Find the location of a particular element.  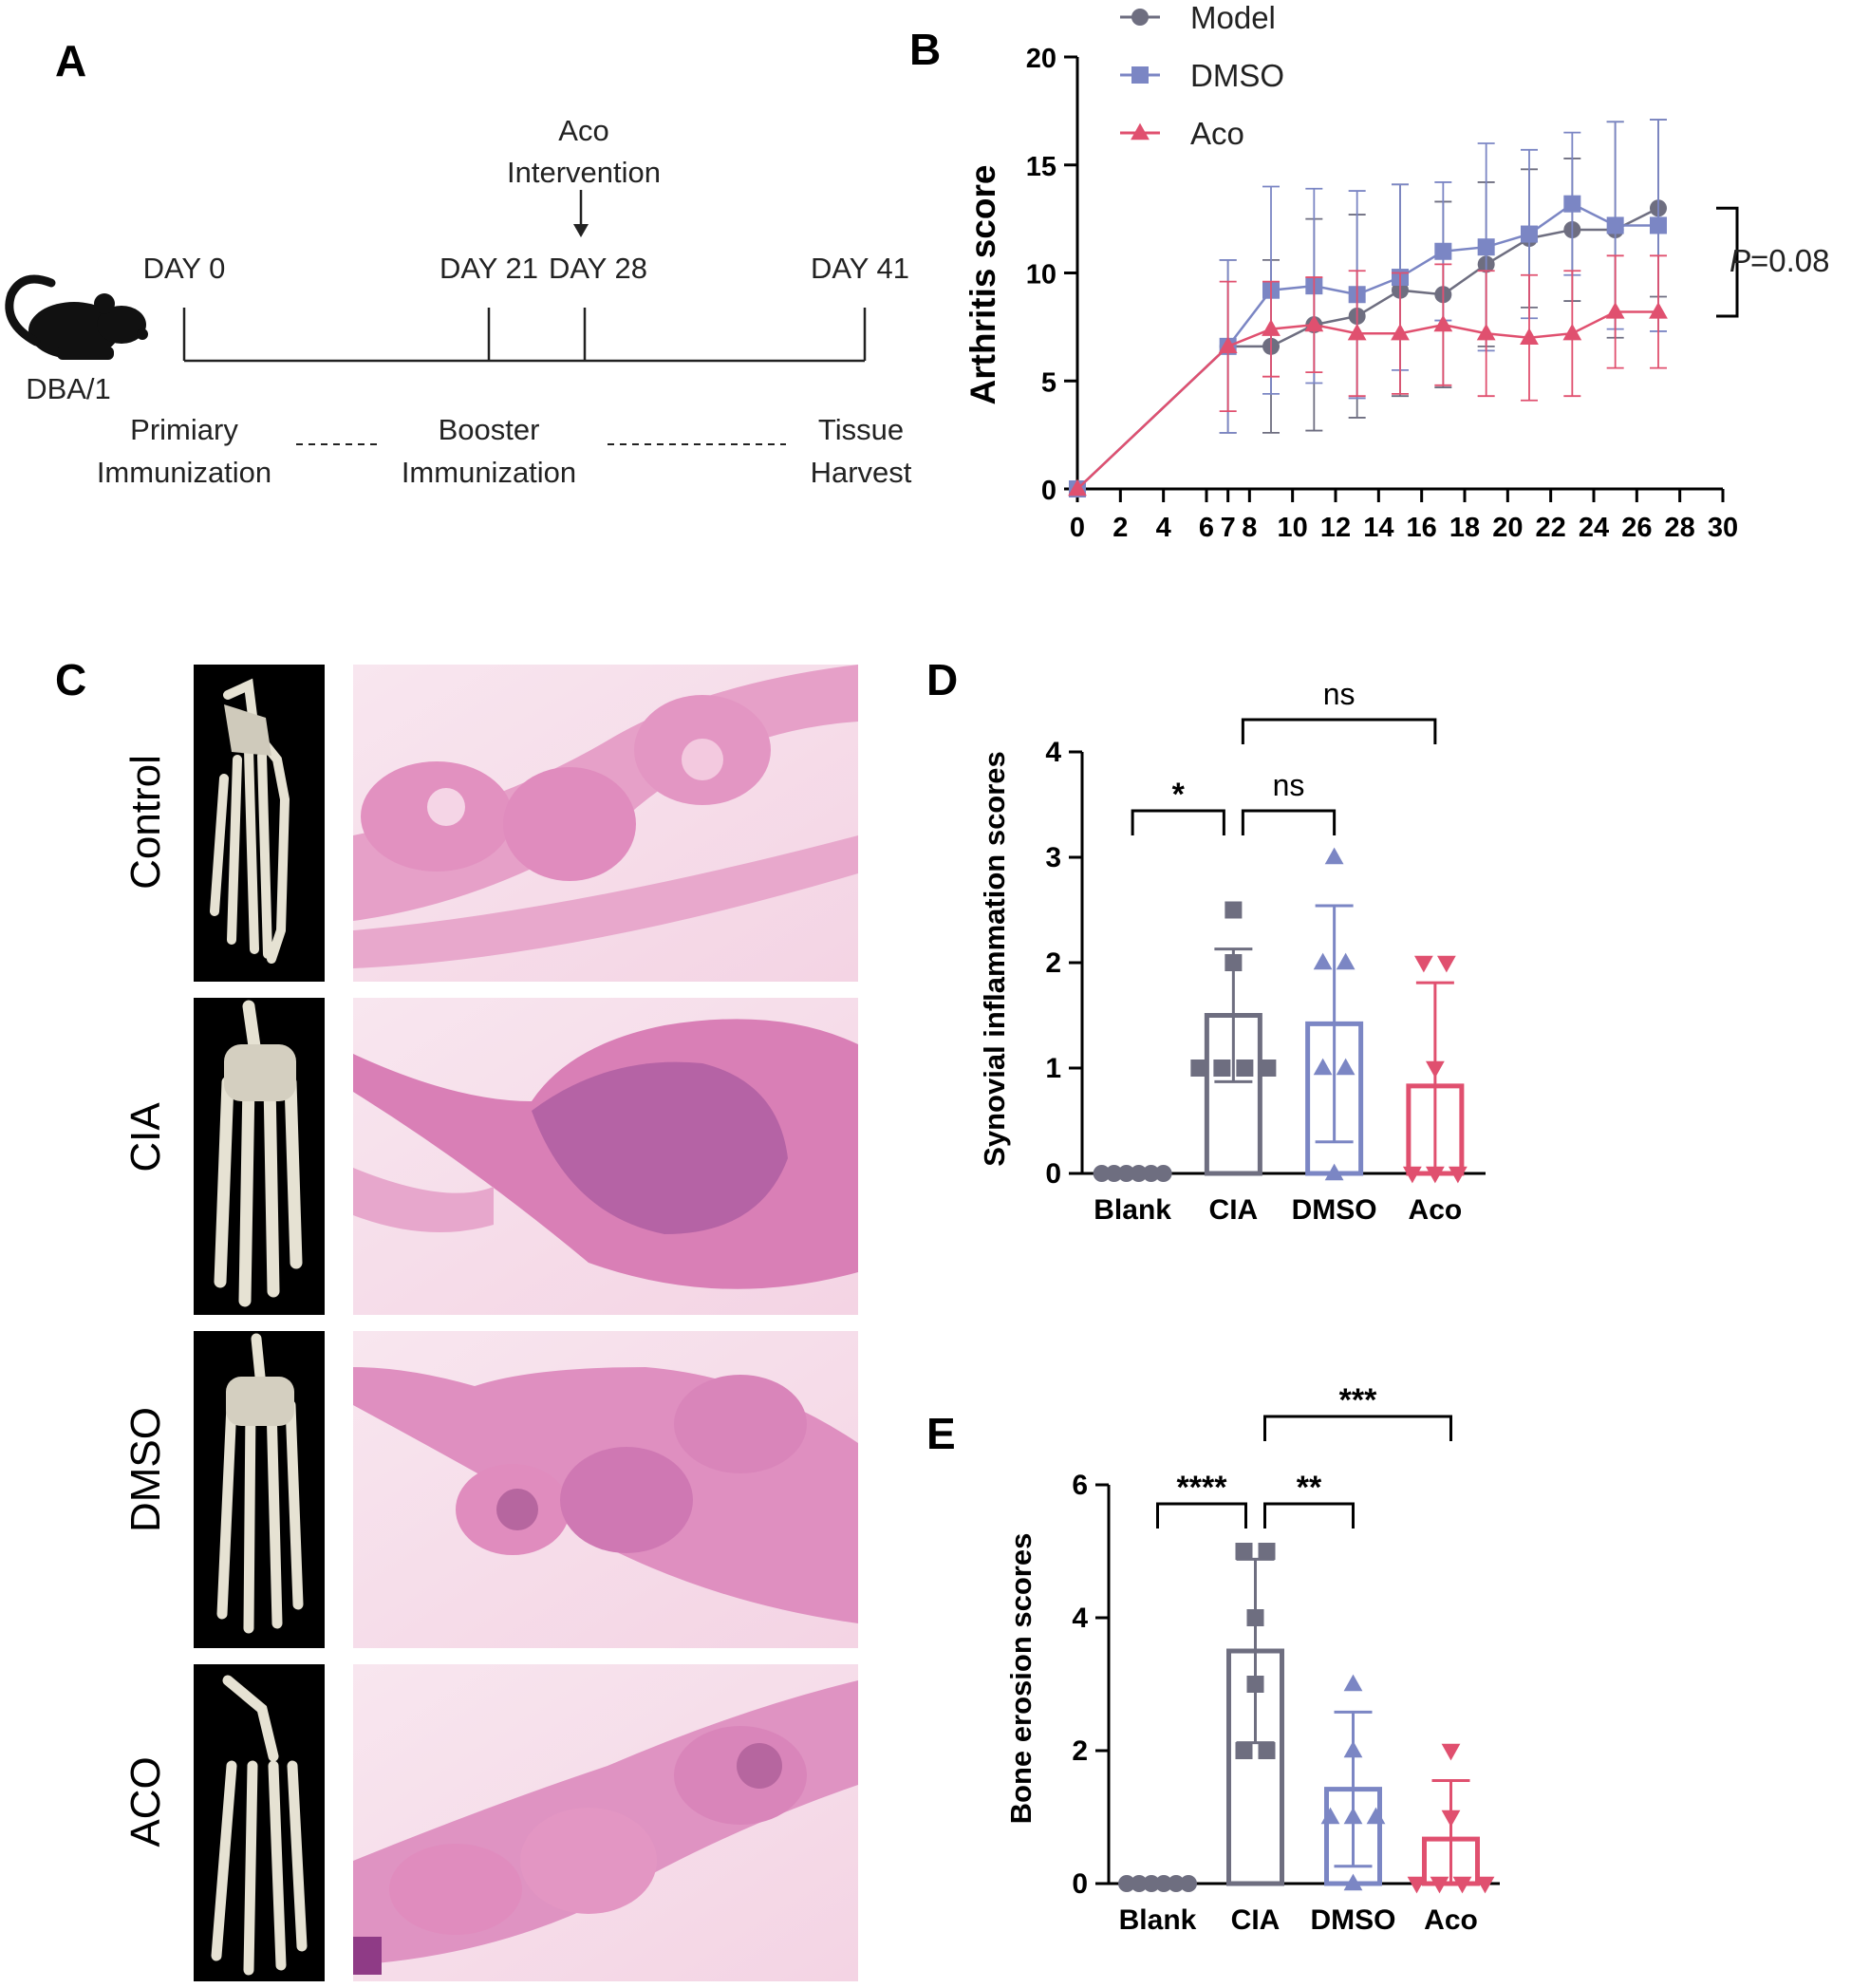

b-x-tick-label: 12 is located at coordinates (1335, 528).